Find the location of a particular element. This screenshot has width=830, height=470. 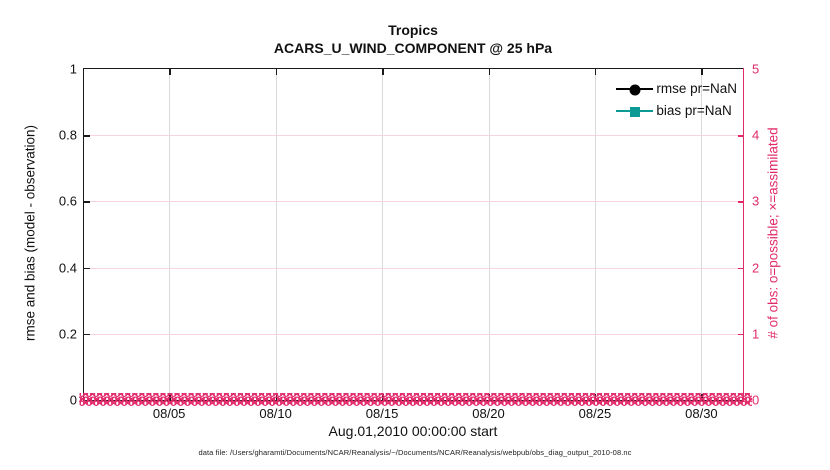

x-tick-label: 08/20 is located at coordinates (488, 413).